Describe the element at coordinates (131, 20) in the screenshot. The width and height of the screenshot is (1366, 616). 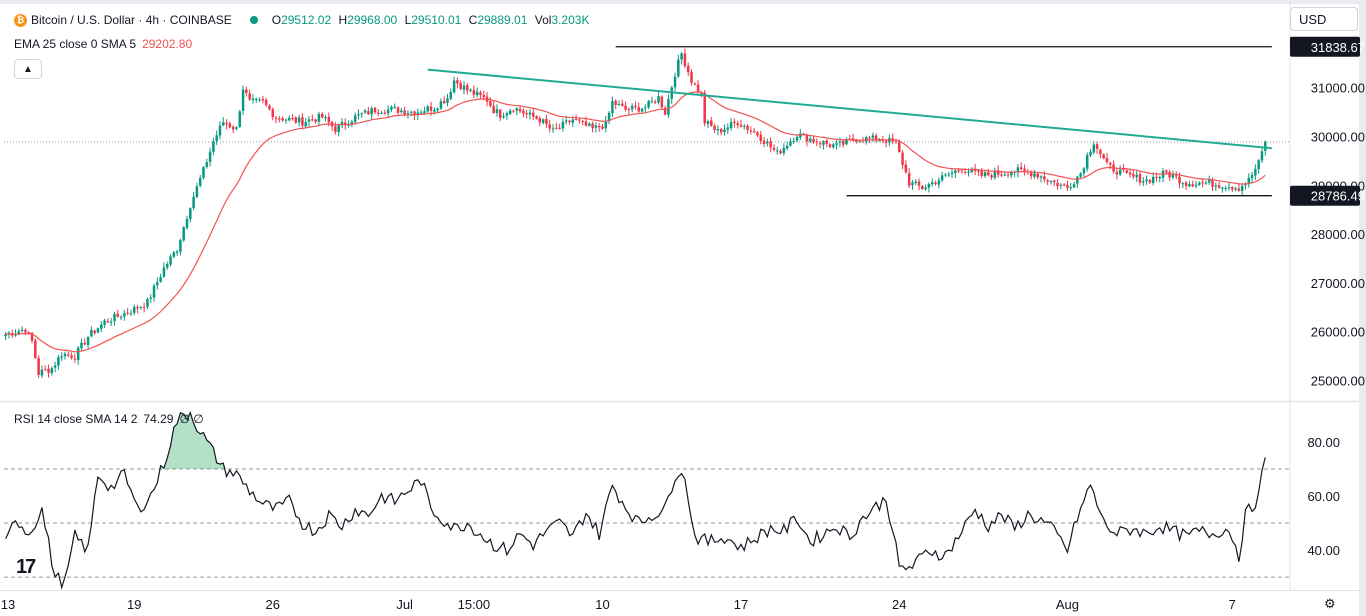
I see `symbol-title: Bitcoin / U.S. Dollar · 4h · COINBASE` at that location.